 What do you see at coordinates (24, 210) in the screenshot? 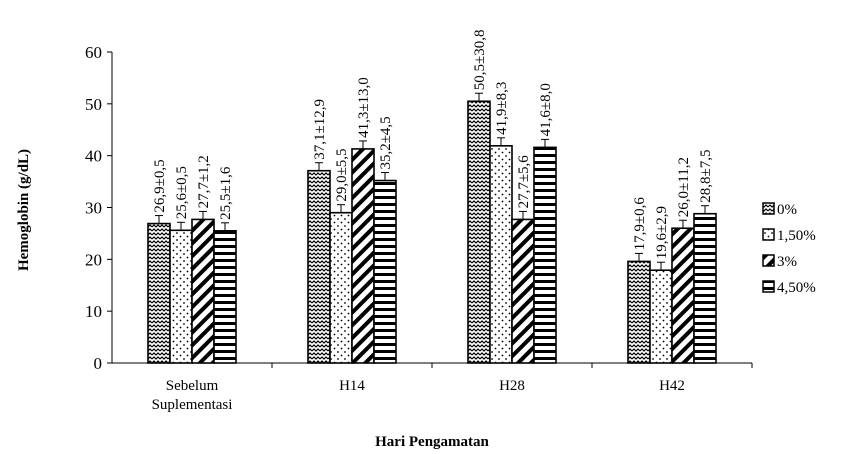
I see `y-axis-title: Hemoglobin (g/dL)` at bounding box center [24, 210].